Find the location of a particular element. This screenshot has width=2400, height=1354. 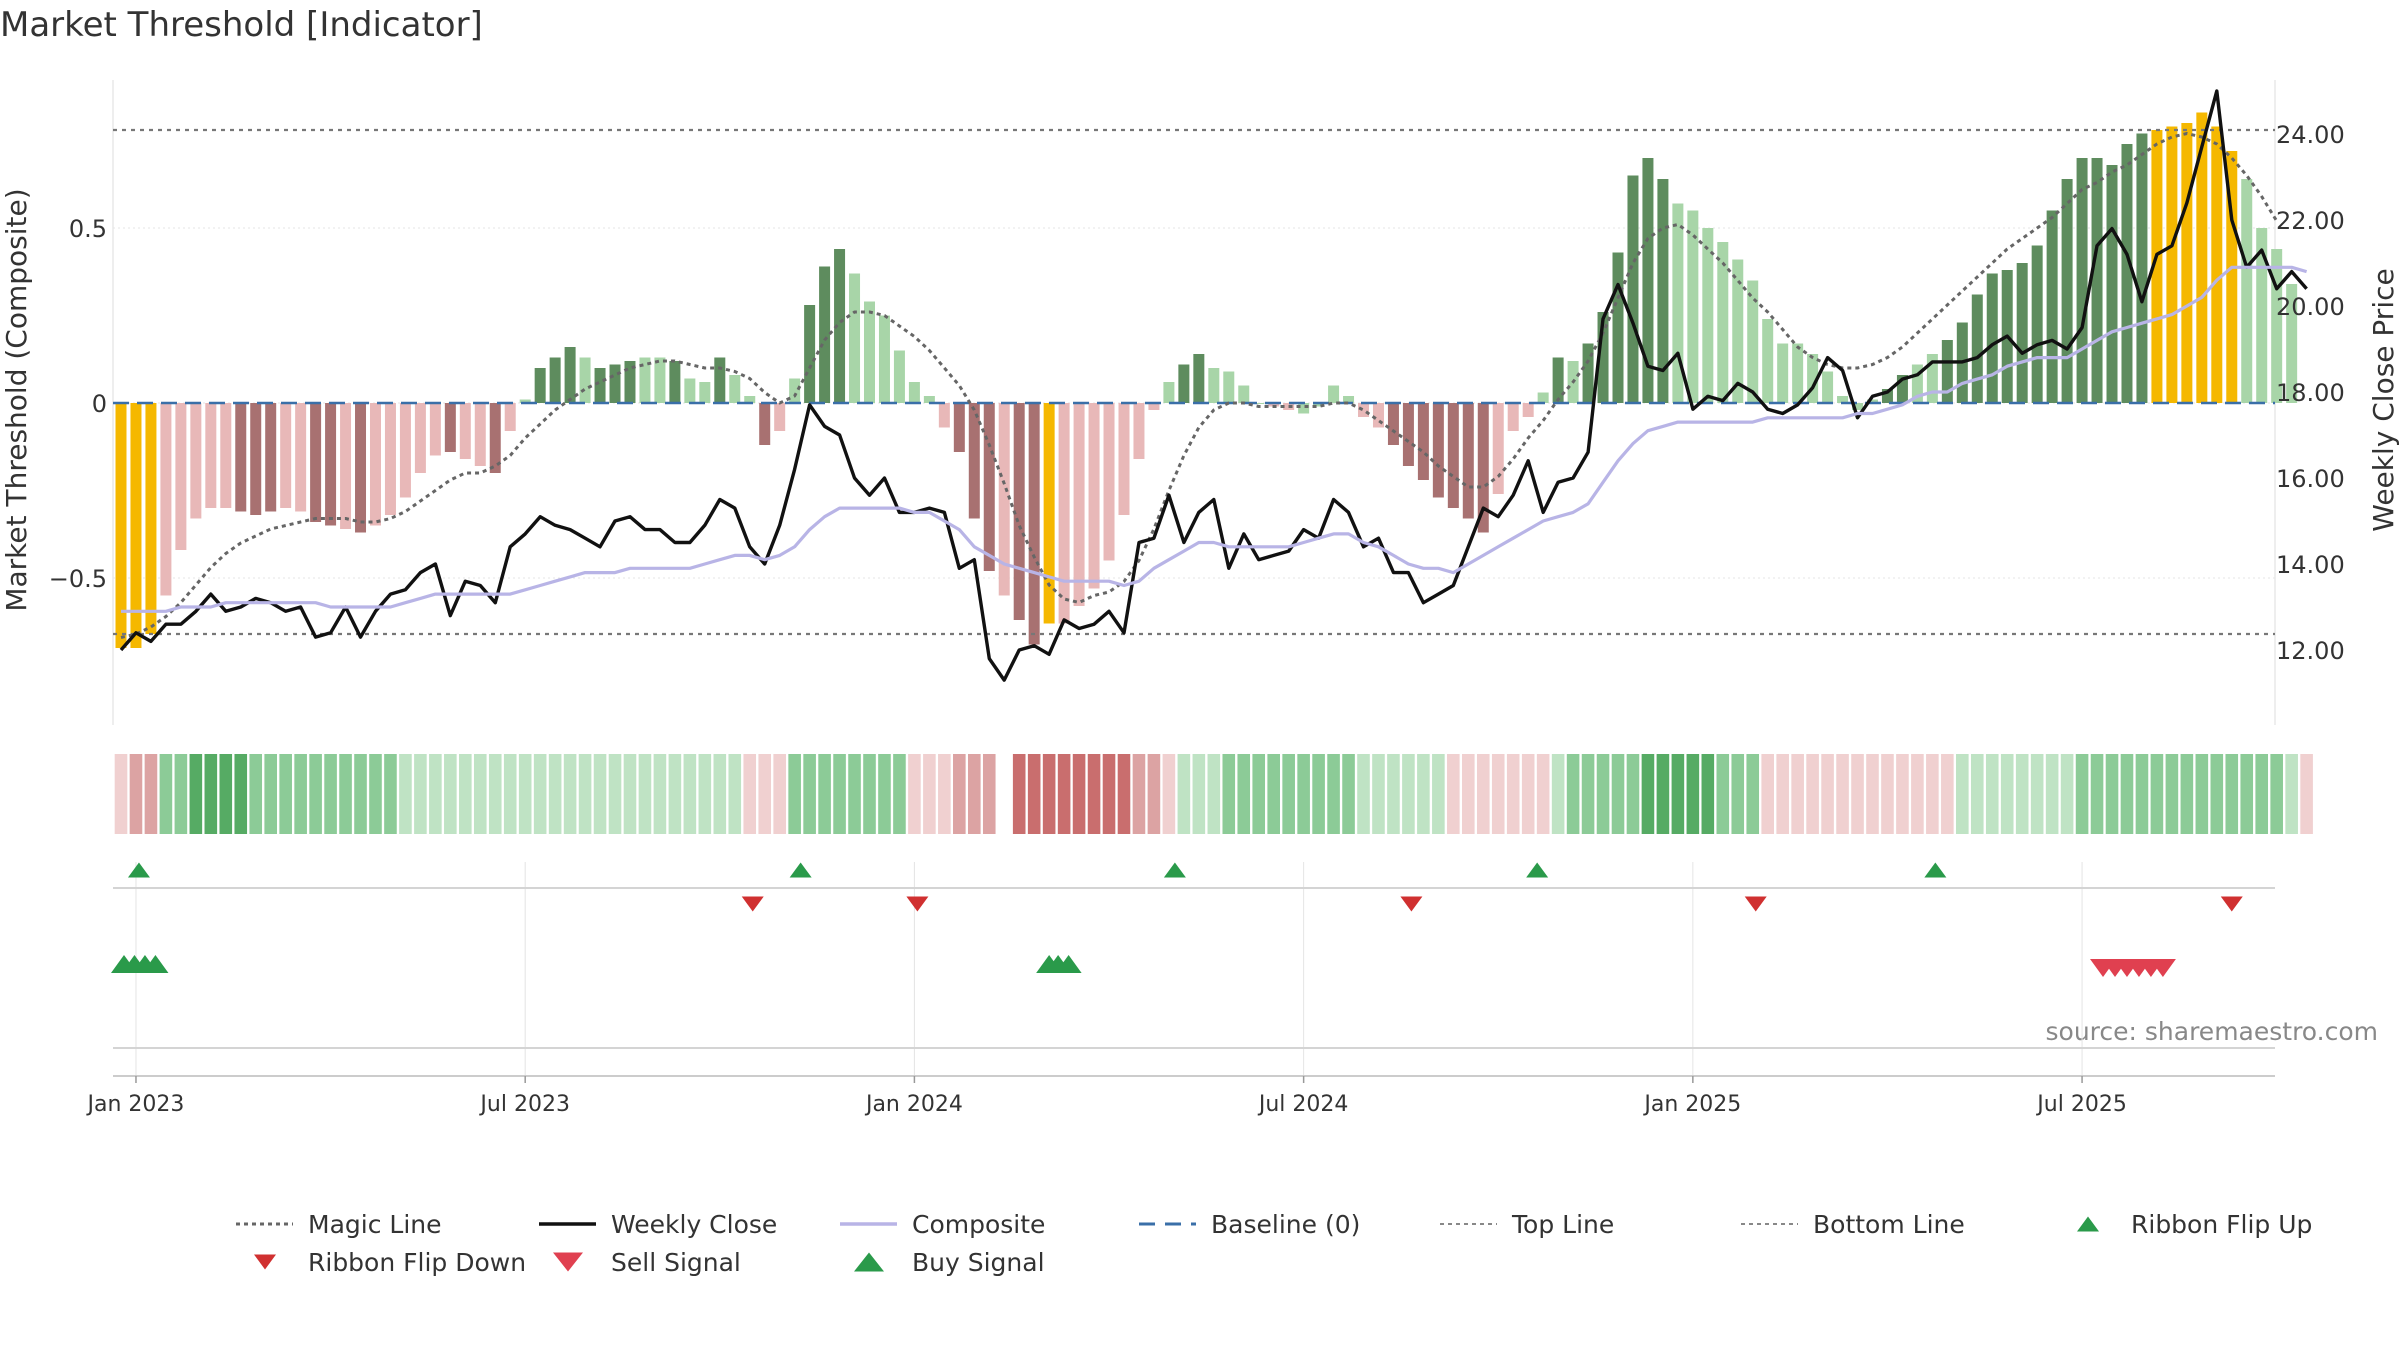

legend-weekly-close-label: Weekly Close is located at coordinates (694, 1224).